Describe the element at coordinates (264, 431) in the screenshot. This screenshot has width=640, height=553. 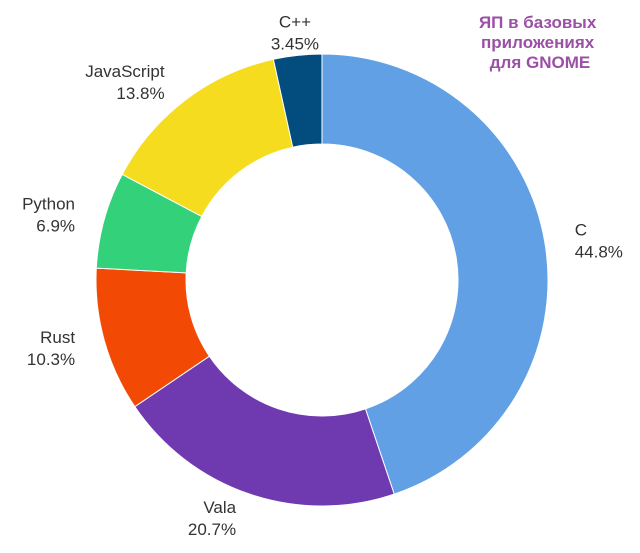
I see `slice-vala` at that location.